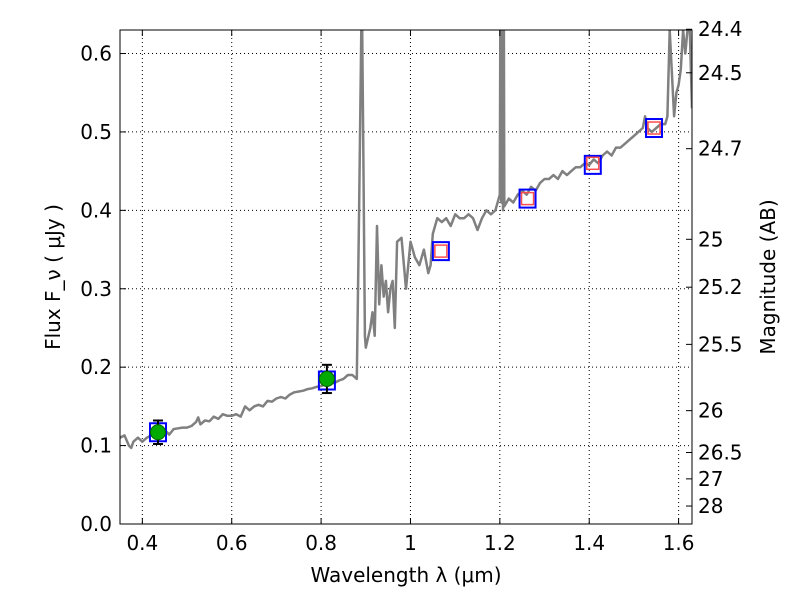  Describe the element at coordinates (410, 543) in the screenshot. I see `x-tick-label: 1` at that location.